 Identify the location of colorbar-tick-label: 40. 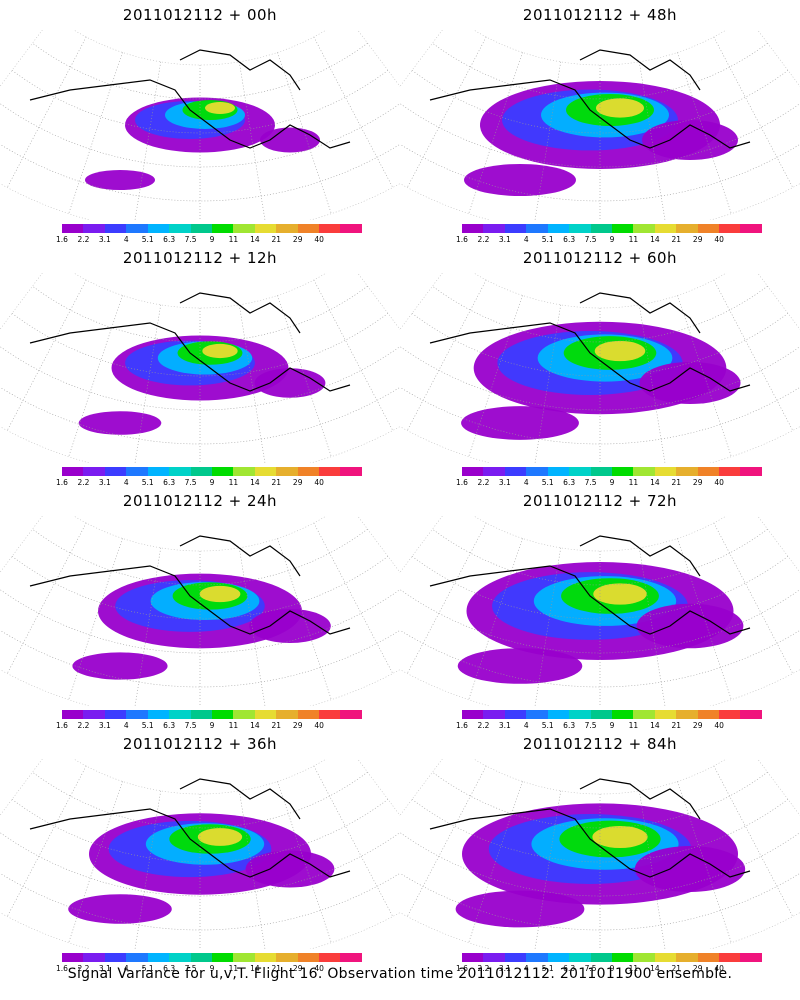
(319, 725).